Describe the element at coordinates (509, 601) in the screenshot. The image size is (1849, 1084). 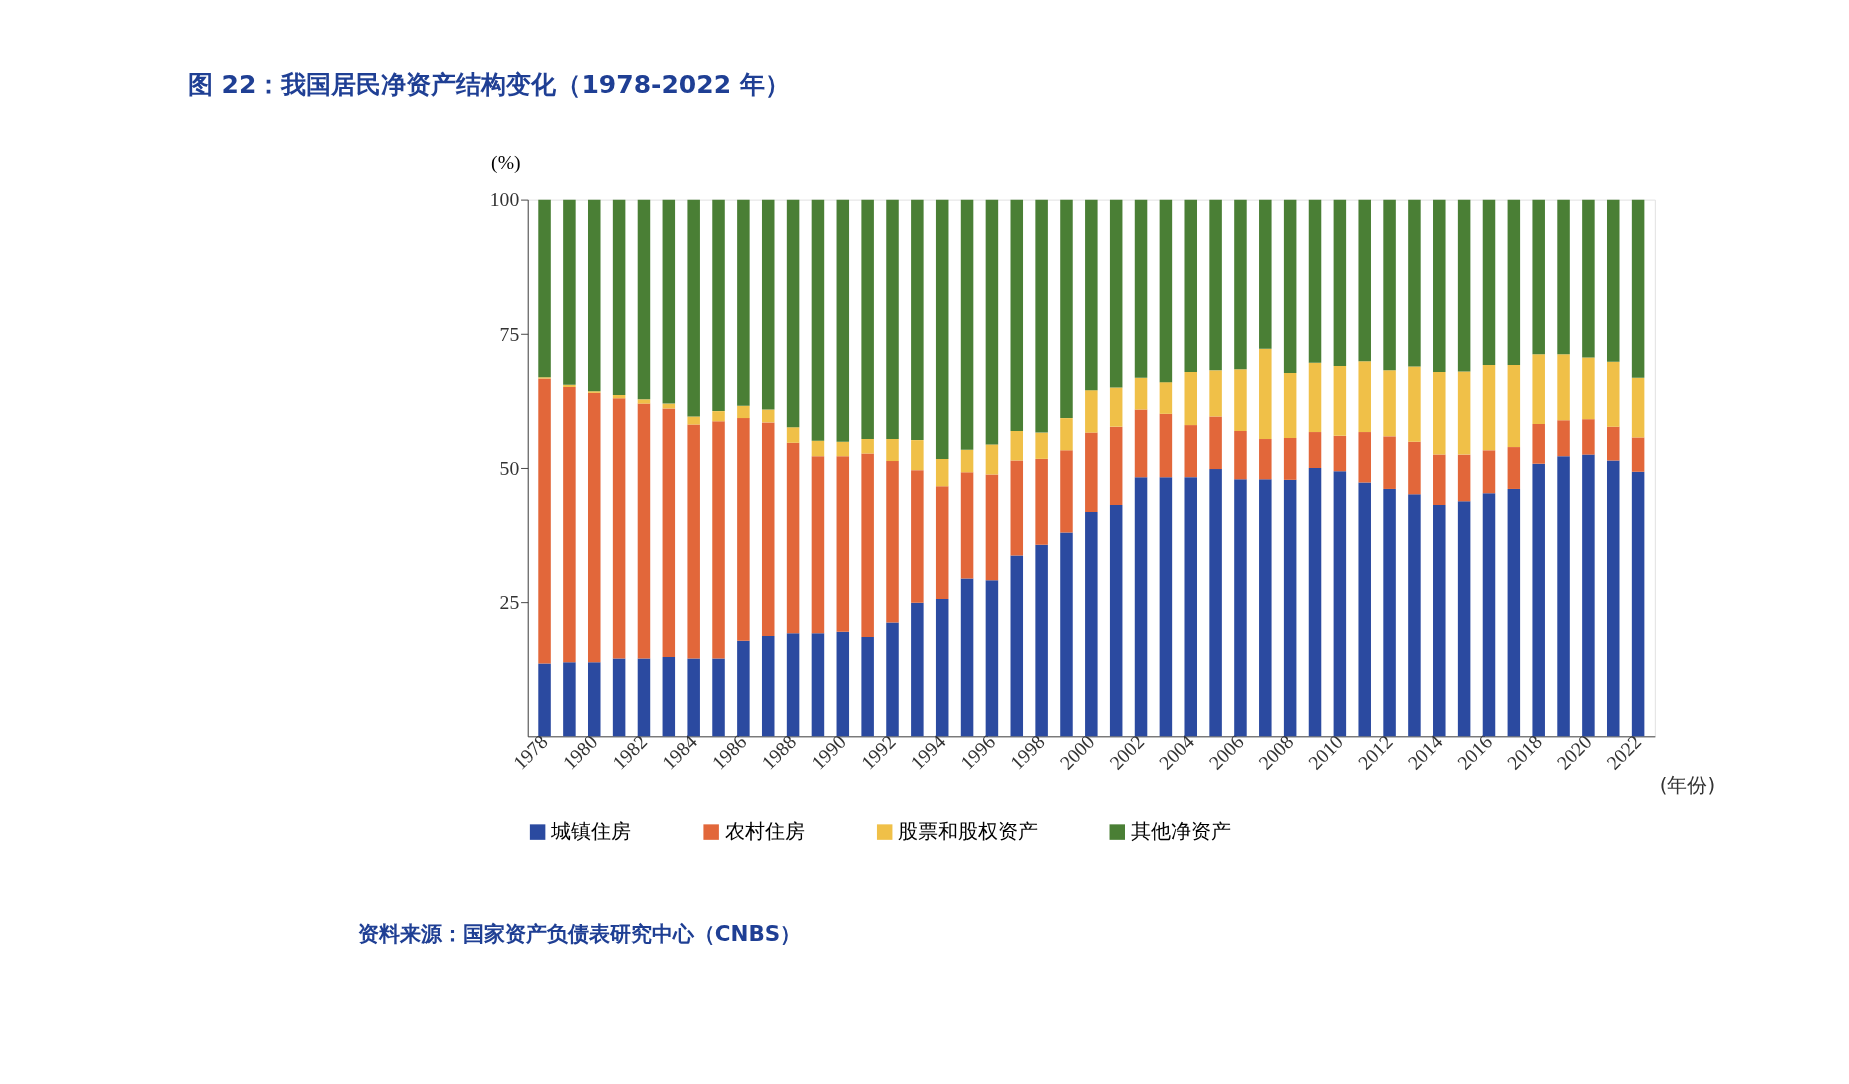
I see `y-tick-label: 25` at that location.